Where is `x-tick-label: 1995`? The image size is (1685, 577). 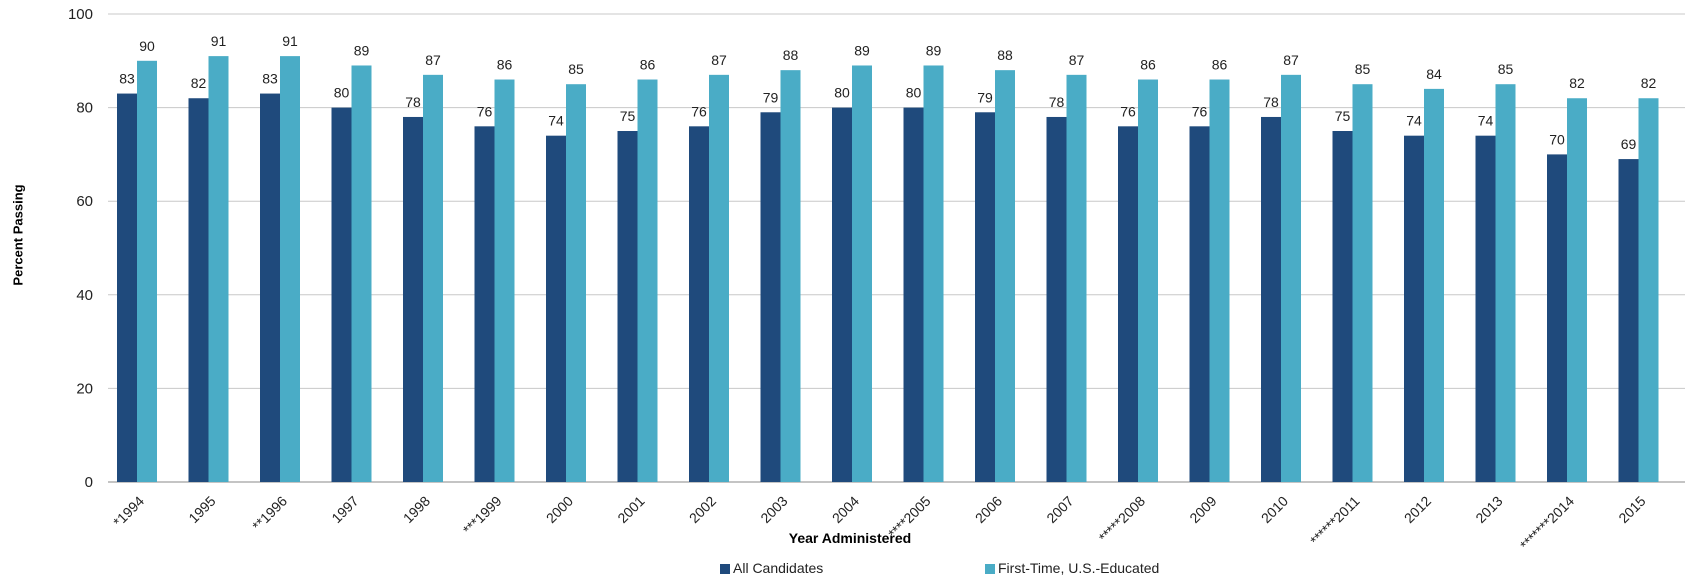 x-tick-label: 1995 is located at coordinates (201, 509).